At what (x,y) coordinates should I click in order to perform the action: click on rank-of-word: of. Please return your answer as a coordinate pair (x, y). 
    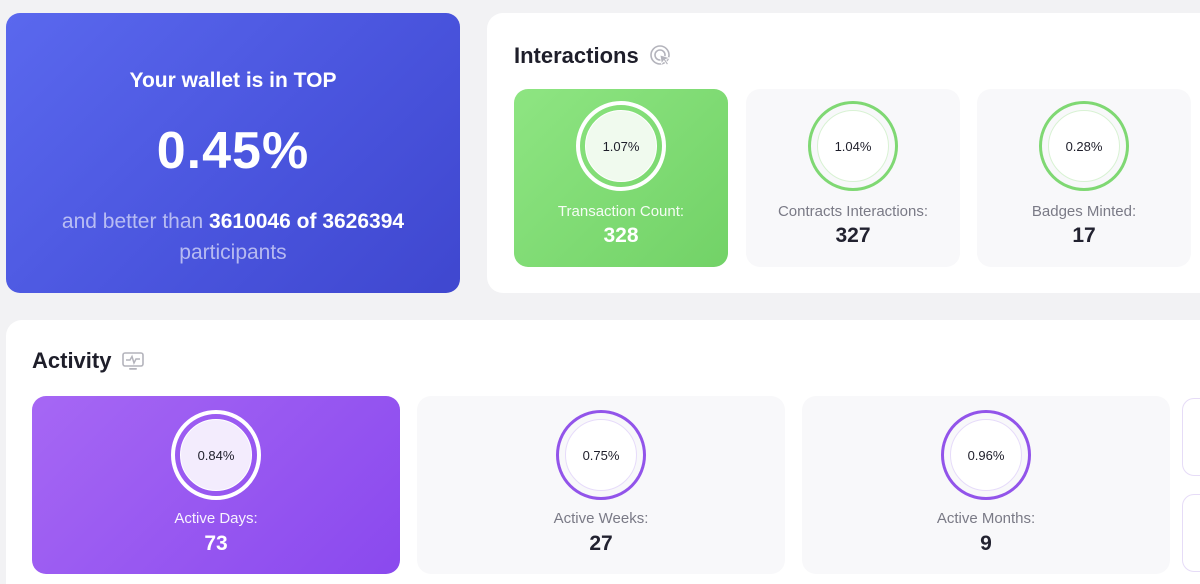
    Looking at the image, I should click on (306, 221).